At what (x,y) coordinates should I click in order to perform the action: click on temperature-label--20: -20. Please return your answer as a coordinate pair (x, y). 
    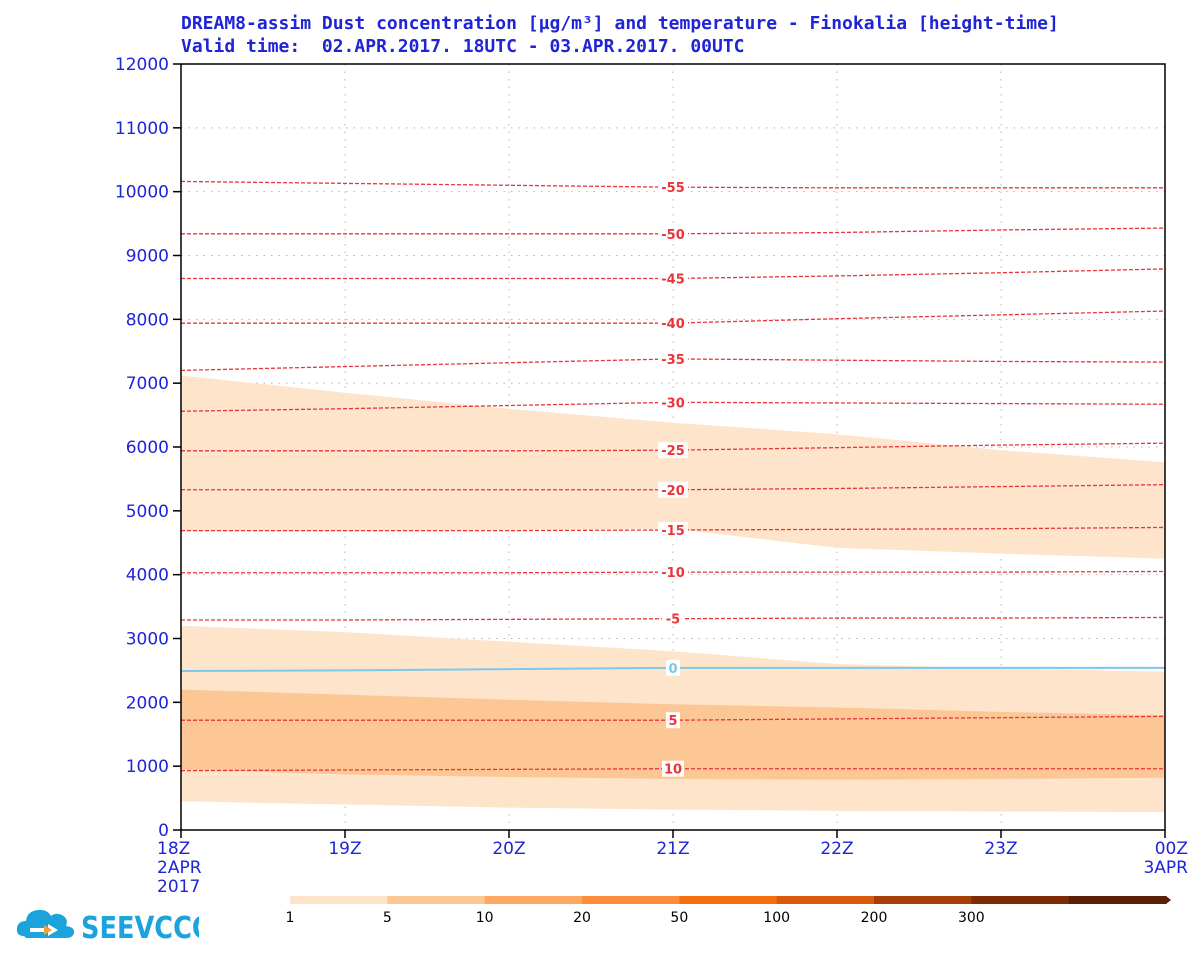
    Looking at the image, I should click on (673, 491).